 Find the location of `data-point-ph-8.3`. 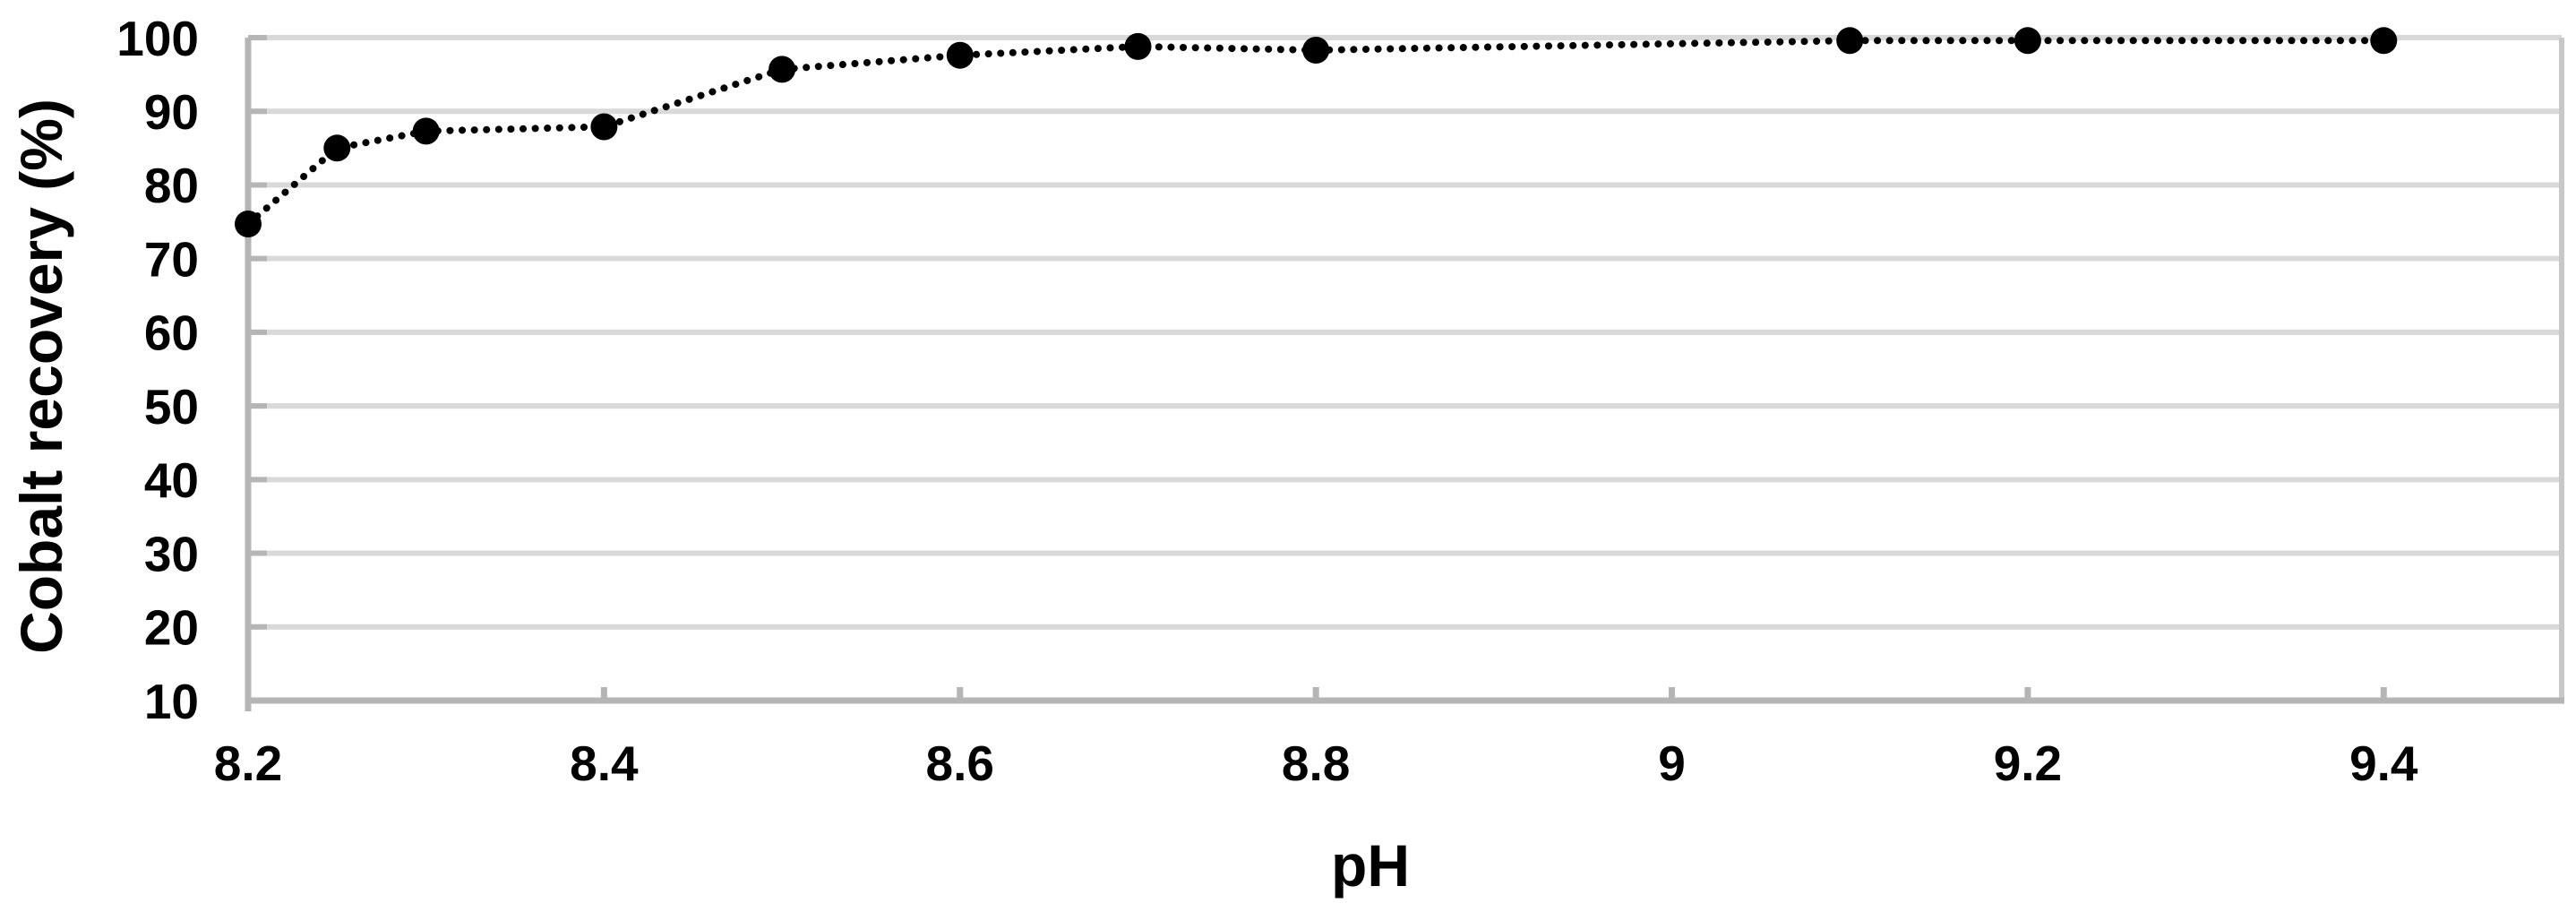

data-point-ph-8.3 is located at coordinates (426, 131).